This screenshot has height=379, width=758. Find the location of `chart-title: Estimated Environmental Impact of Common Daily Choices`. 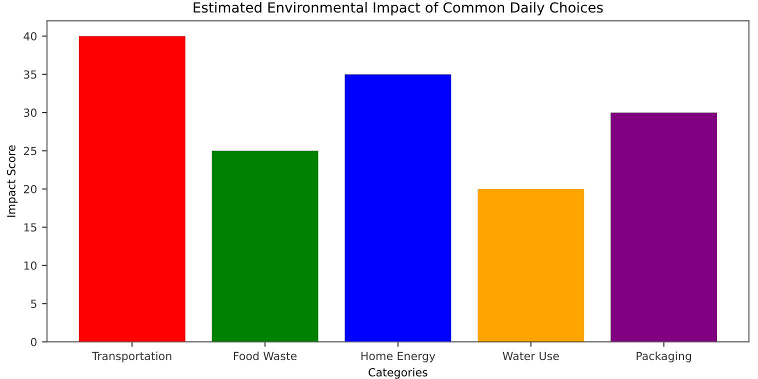

chart-title: Estimated Environmental Impact of Common Daily Choices is located at coordinates (398, 9).